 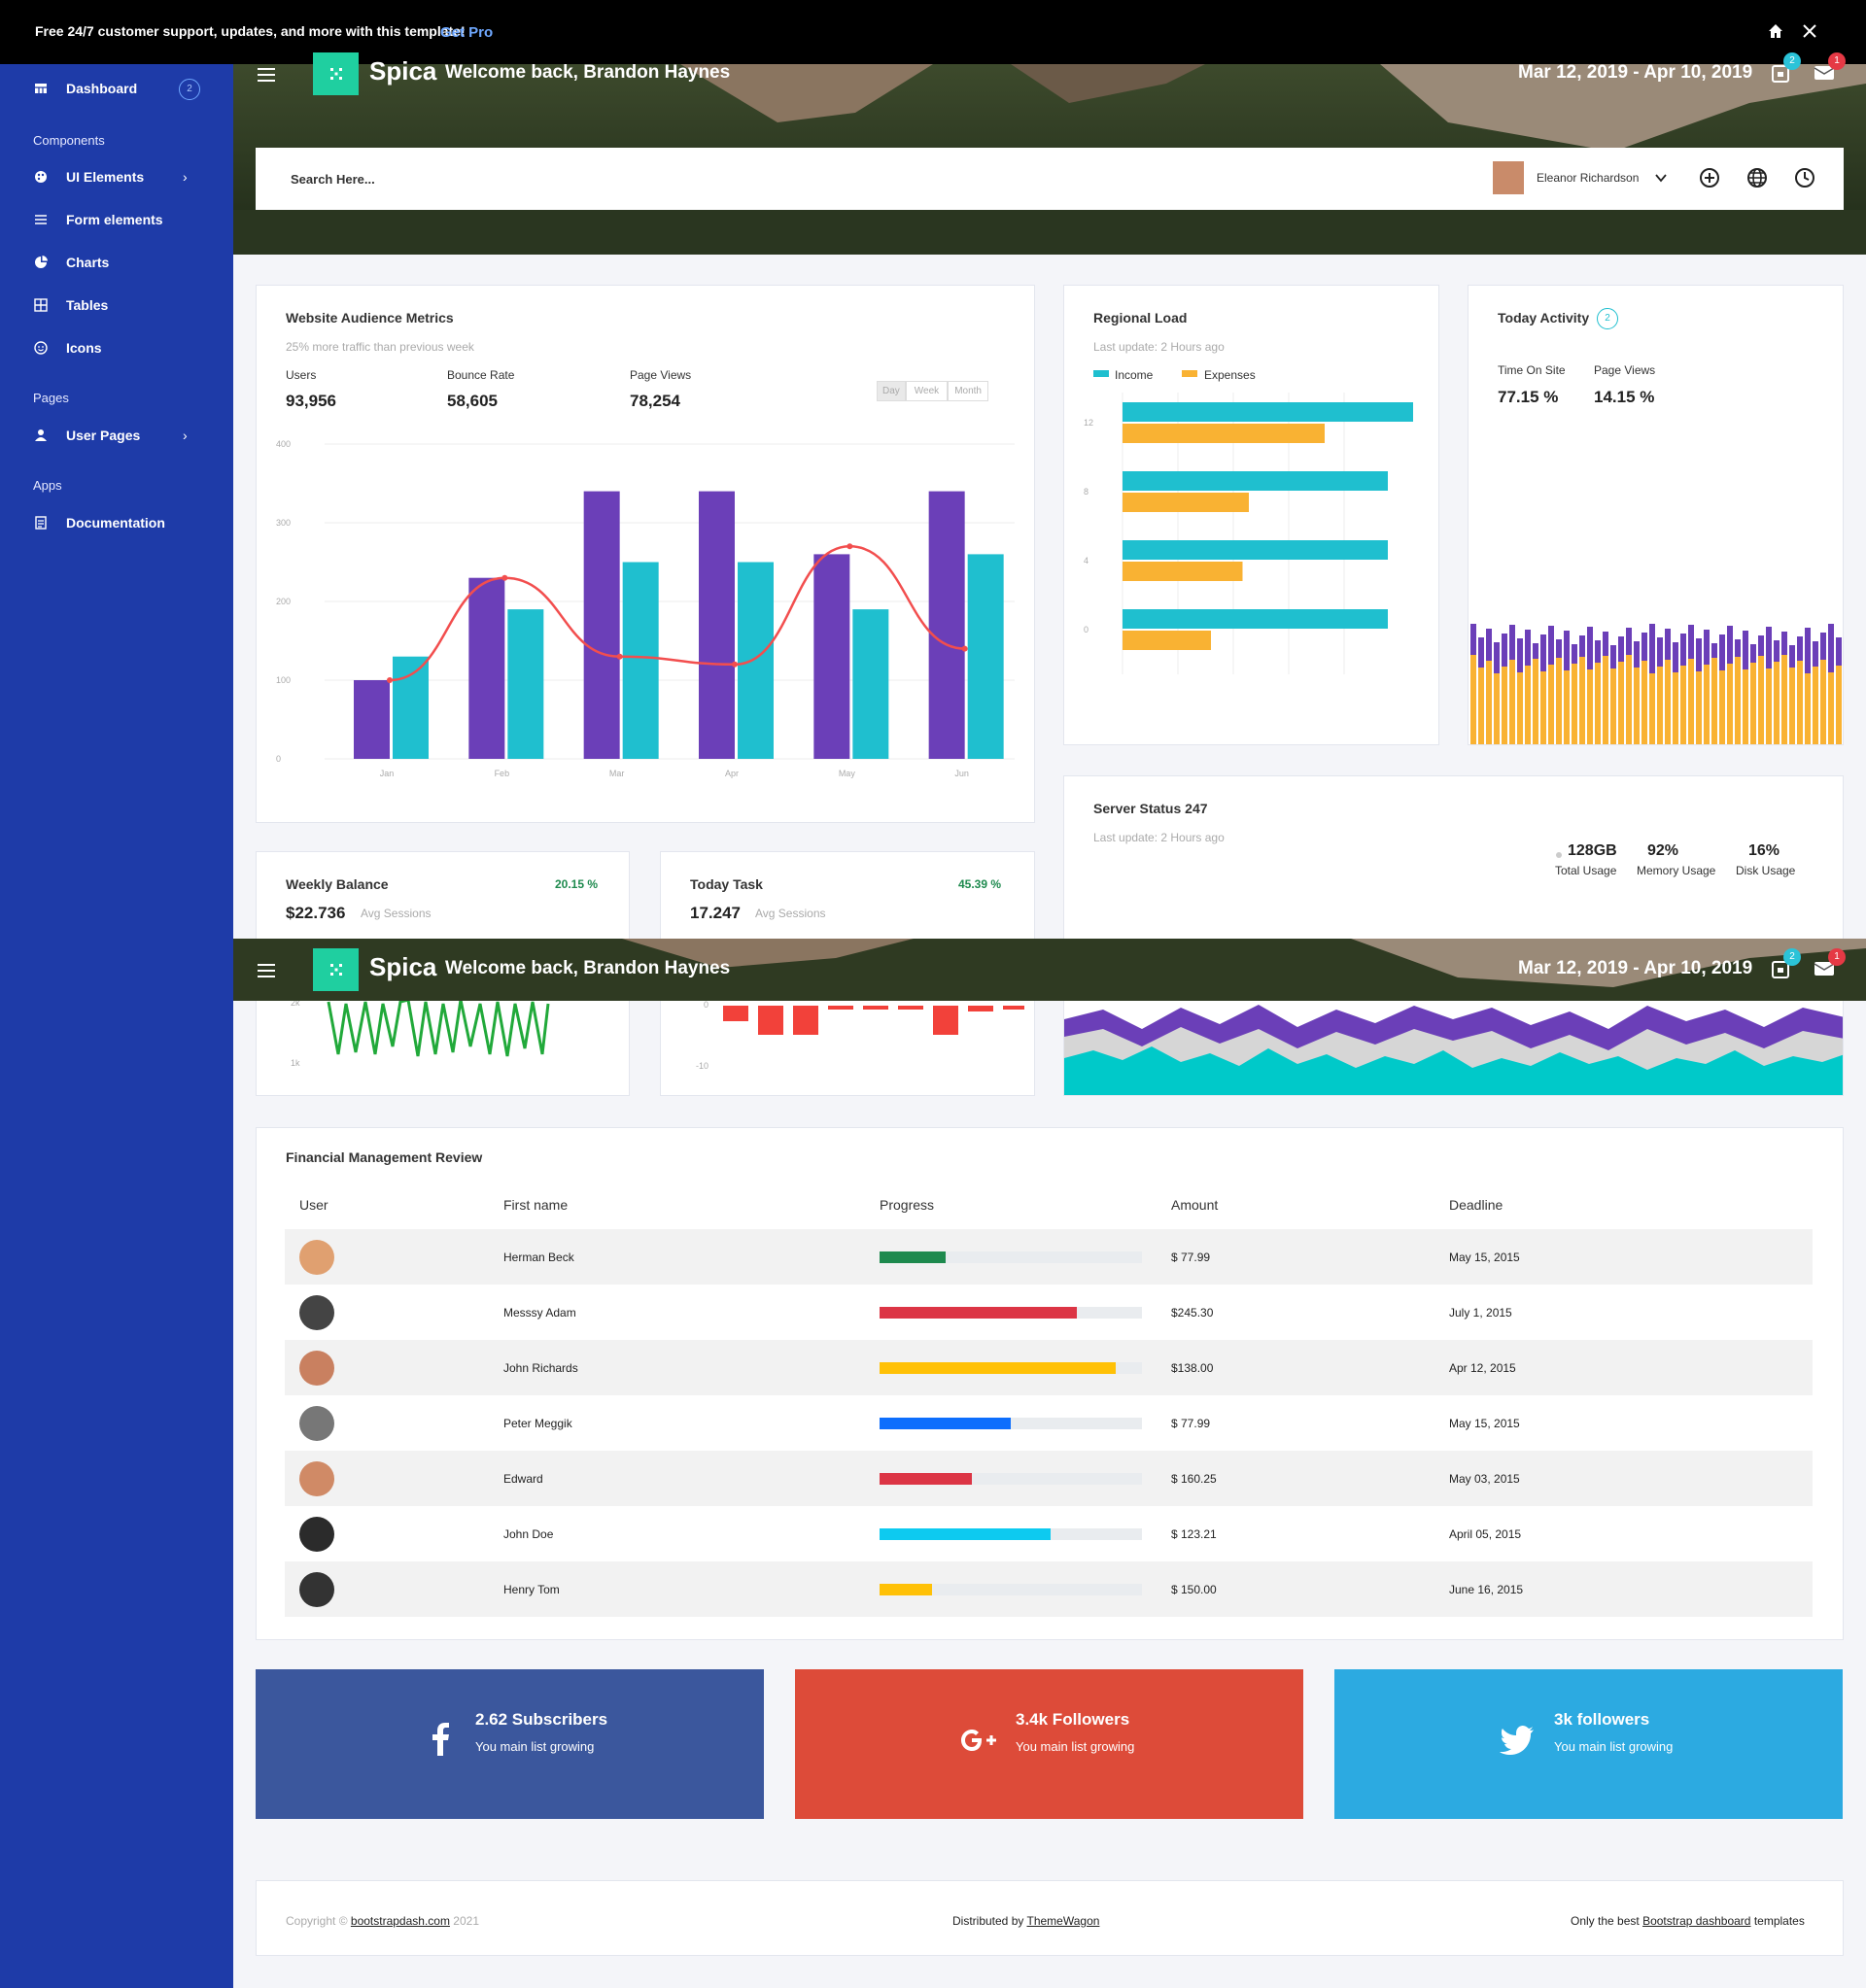 What do you see at coordinates (1484, 1479) in the screenshot?
I see `deadline-cell: May 03, 2015` at bounding box center [1484, 1479].